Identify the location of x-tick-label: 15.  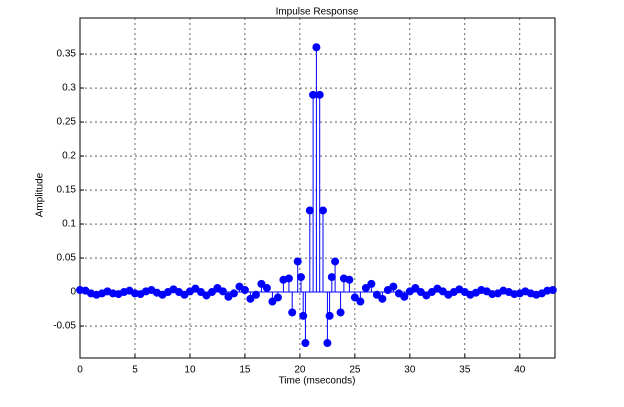
(245, 370).